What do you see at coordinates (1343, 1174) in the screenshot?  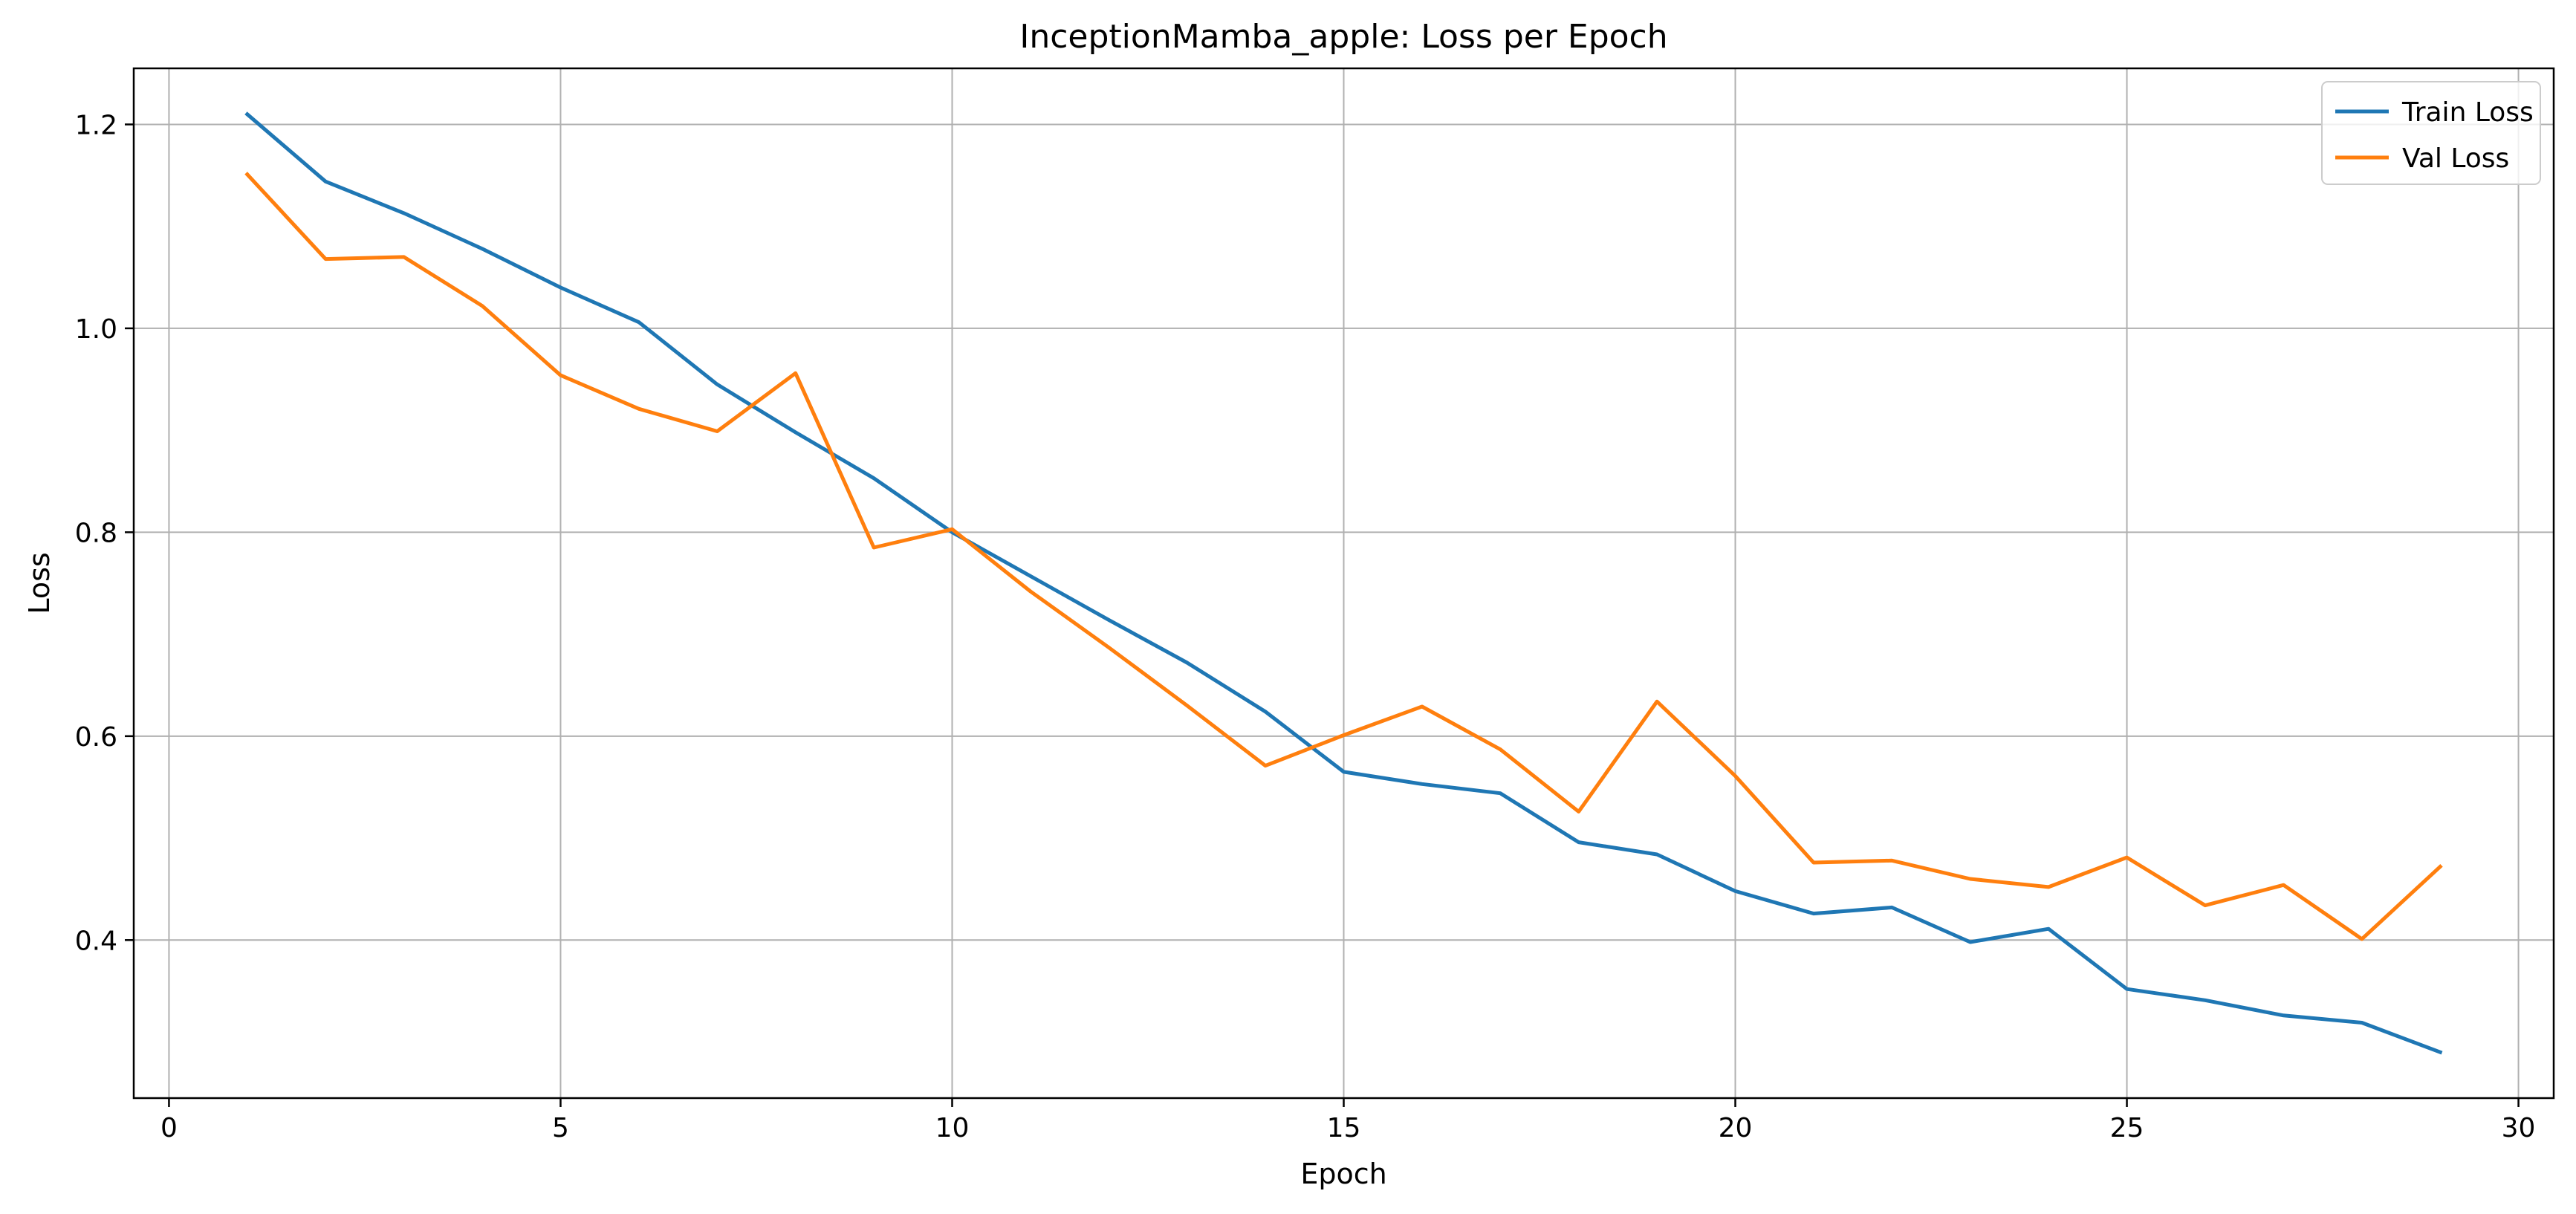 I see `x-axis-label: Epoch` at bounding box center [1343, 1174].